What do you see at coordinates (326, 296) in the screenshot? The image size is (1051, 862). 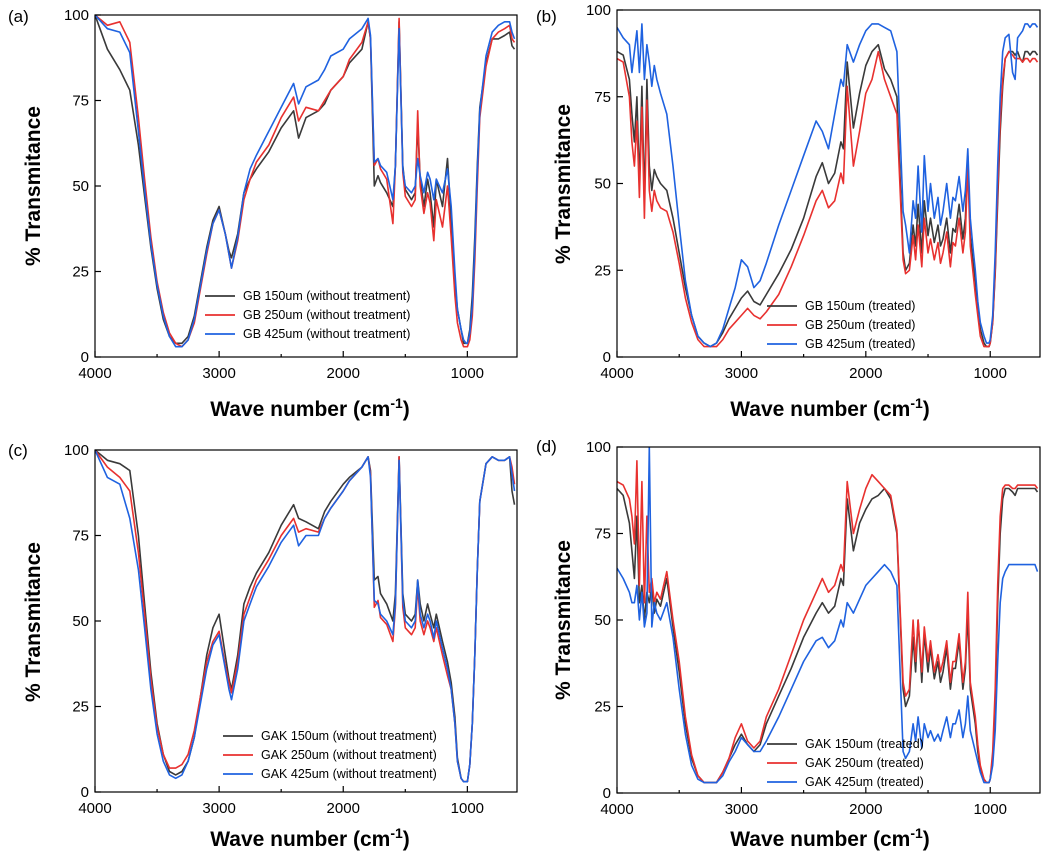 I see `legend-label: GB 150um (without treatment)` at bounding box center [326, 296].